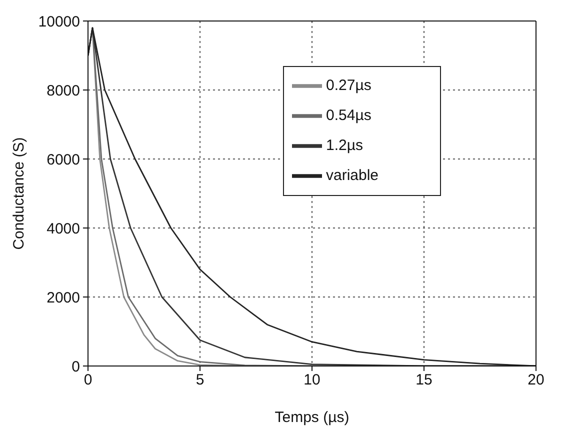 This screenshot has width=561, height=439. I want to click on y-tick-label: 10000, so click(59, 21).